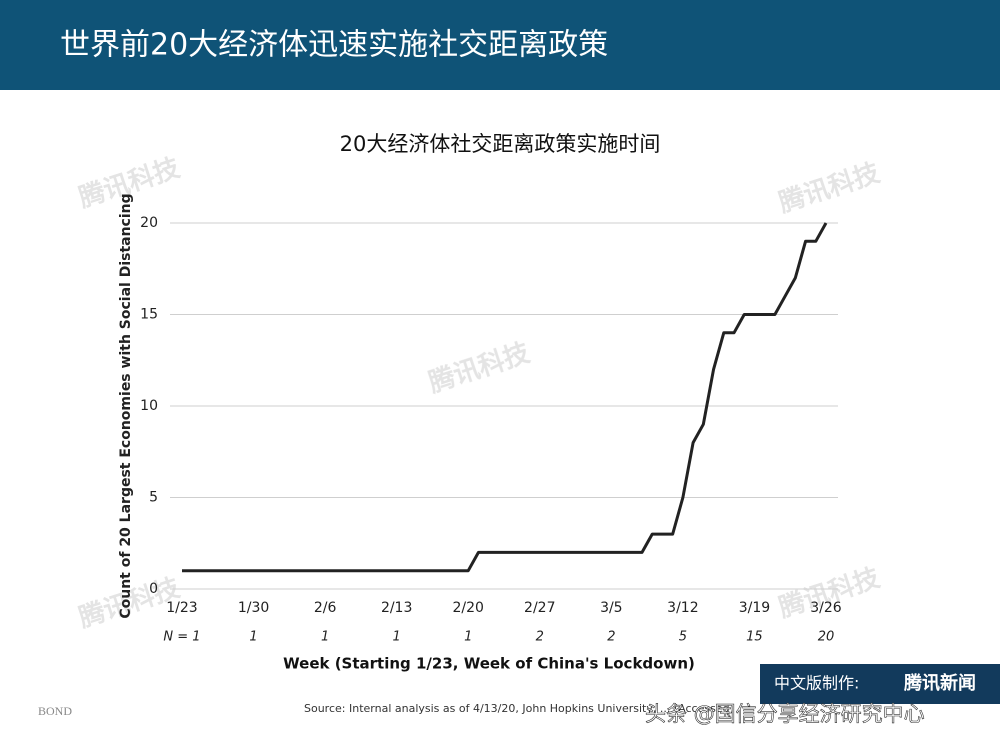 The height and width of the screenshot is (747, 1000). What do you see at coordinates (153, 589) in the screenshot?
I see `y-tick-label: 0` at bounding box center [153, 589].